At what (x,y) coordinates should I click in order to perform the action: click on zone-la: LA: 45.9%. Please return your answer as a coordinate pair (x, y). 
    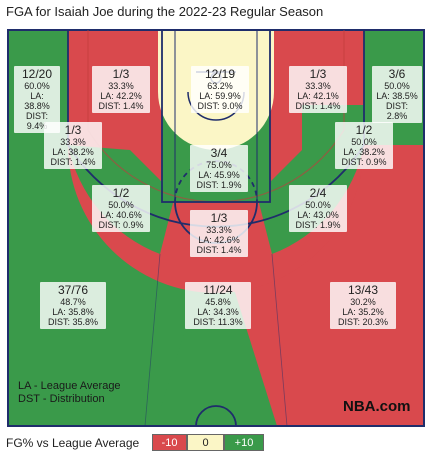
    Looking at the image, I should click on (219, 175).